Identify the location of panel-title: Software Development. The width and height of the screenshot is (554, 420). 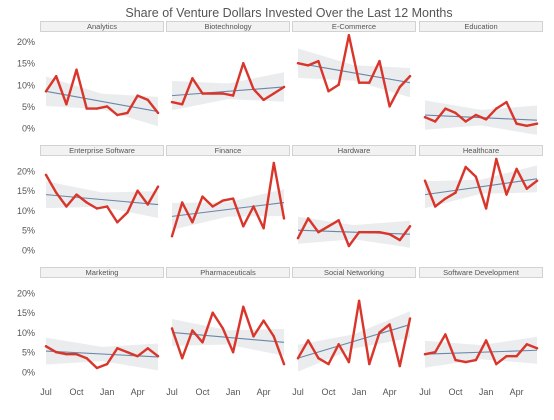
(481, 272).